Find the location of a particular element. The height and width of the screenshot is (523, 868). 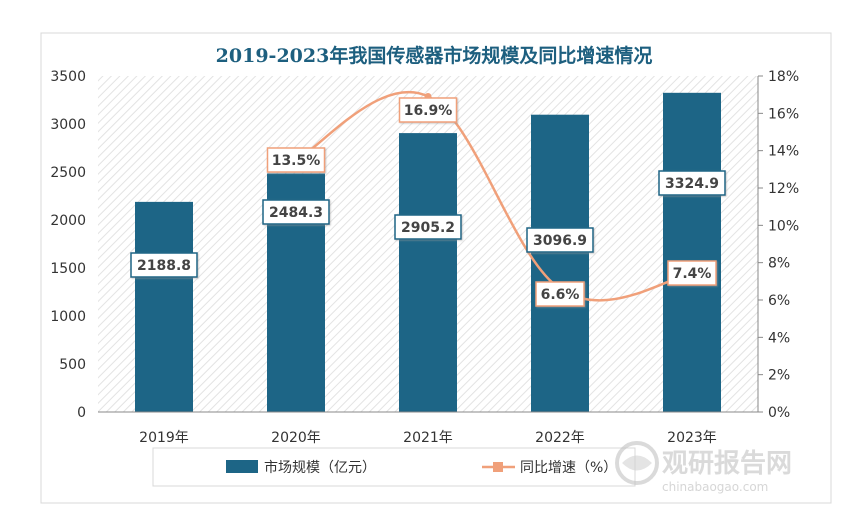

left-axis: 0 500 1000 1500 2000 2500 3000 3500 is located at coordinates (68, 245).